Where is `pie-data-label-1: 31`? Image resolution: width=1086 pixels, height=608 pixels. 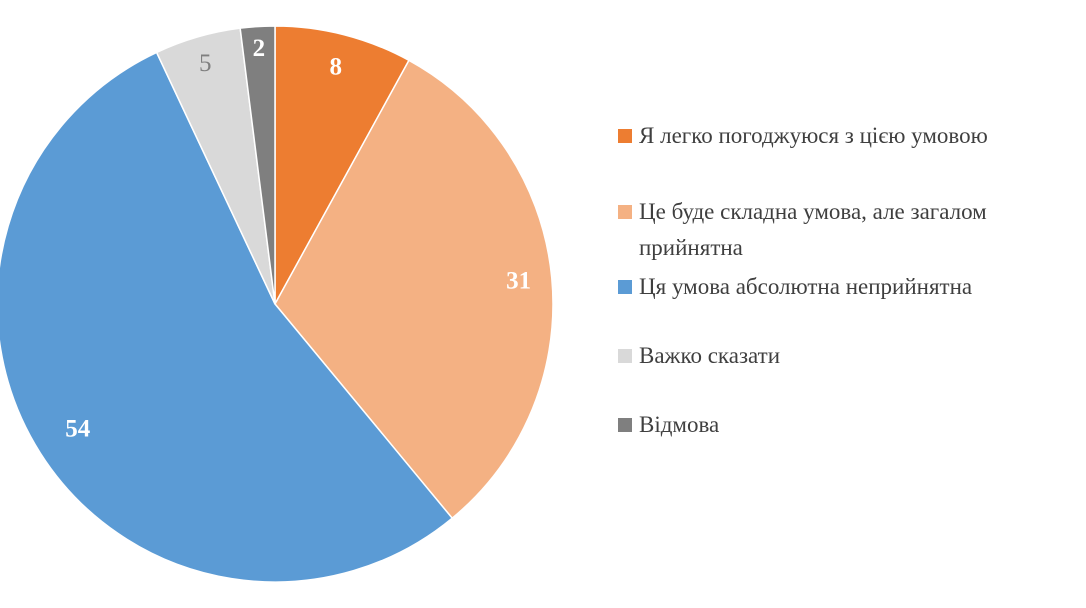 pie-data-label-1: 31 is located at coordinates (518, 281).